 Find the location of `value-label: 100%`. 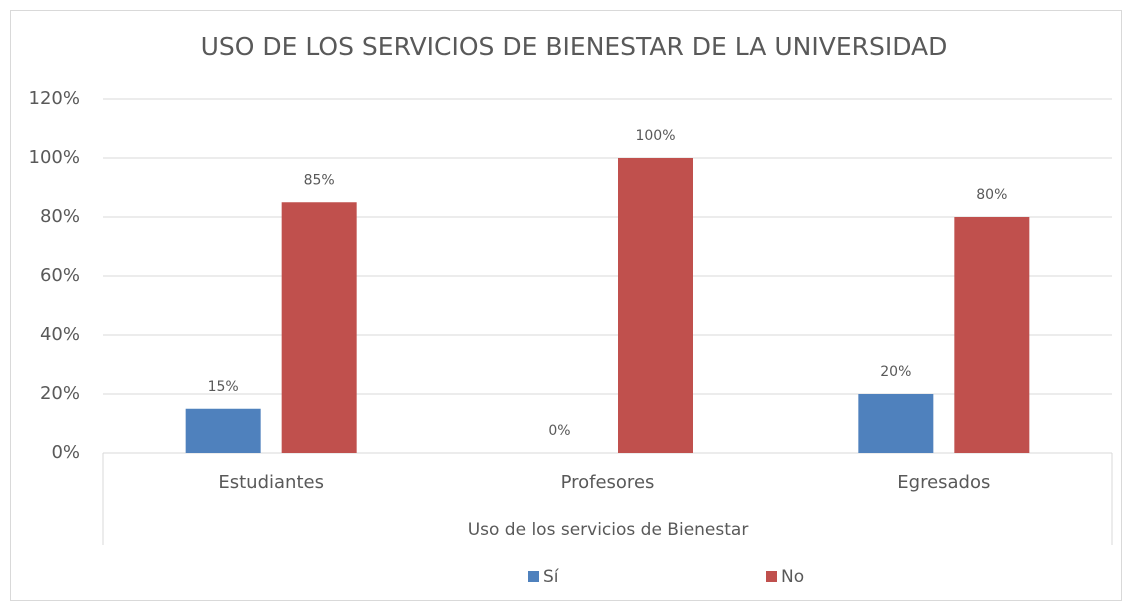

value-label: 100% is located at coordinates (655, 136).